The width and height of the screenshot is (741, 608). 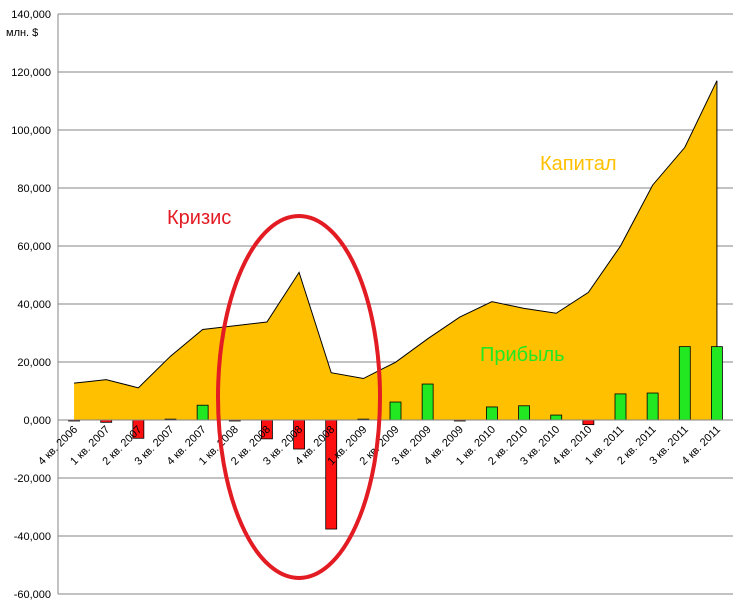 What do you see at coordinates (578, 164) in the screenshot?
I see `capital-annotation: Капитал` at bounding box center [578, 164].